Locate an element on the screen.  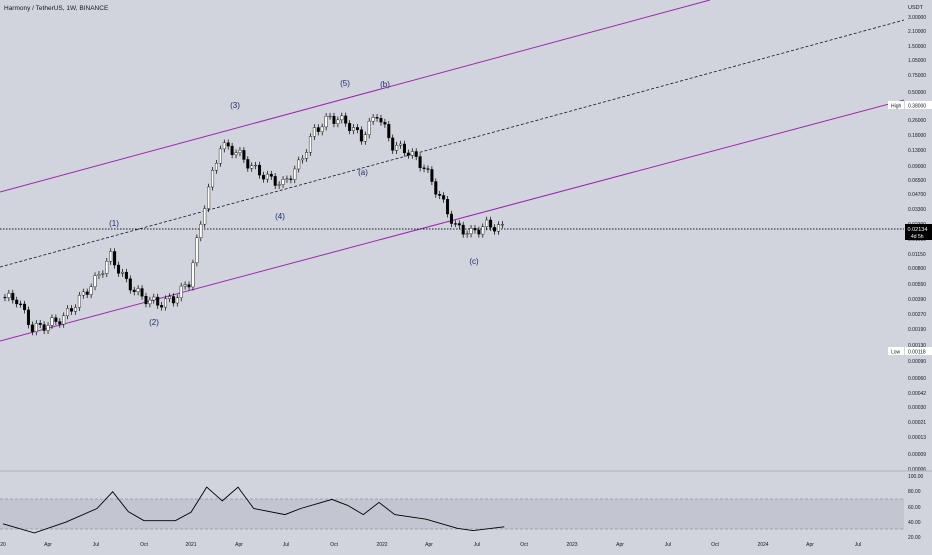
price-tick-label: 0.75000 is located at coordinates (917, 76).